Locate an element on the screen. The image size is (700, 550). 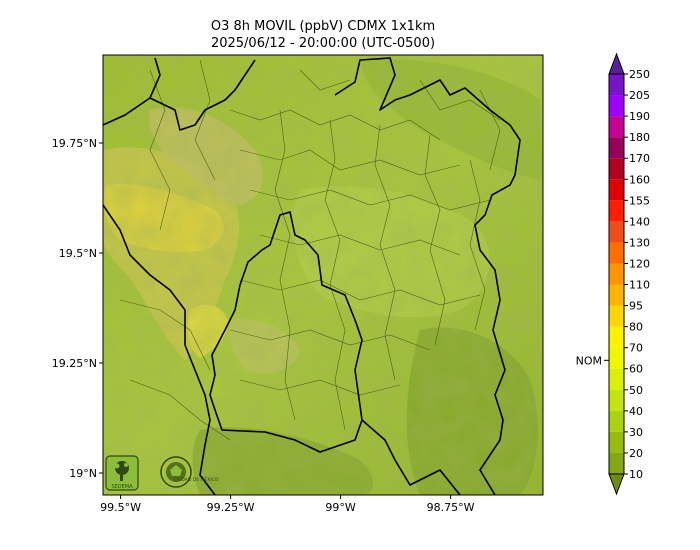
svg-text: CIUDAD DE MÉXICO is located at coordinates (196, 479).